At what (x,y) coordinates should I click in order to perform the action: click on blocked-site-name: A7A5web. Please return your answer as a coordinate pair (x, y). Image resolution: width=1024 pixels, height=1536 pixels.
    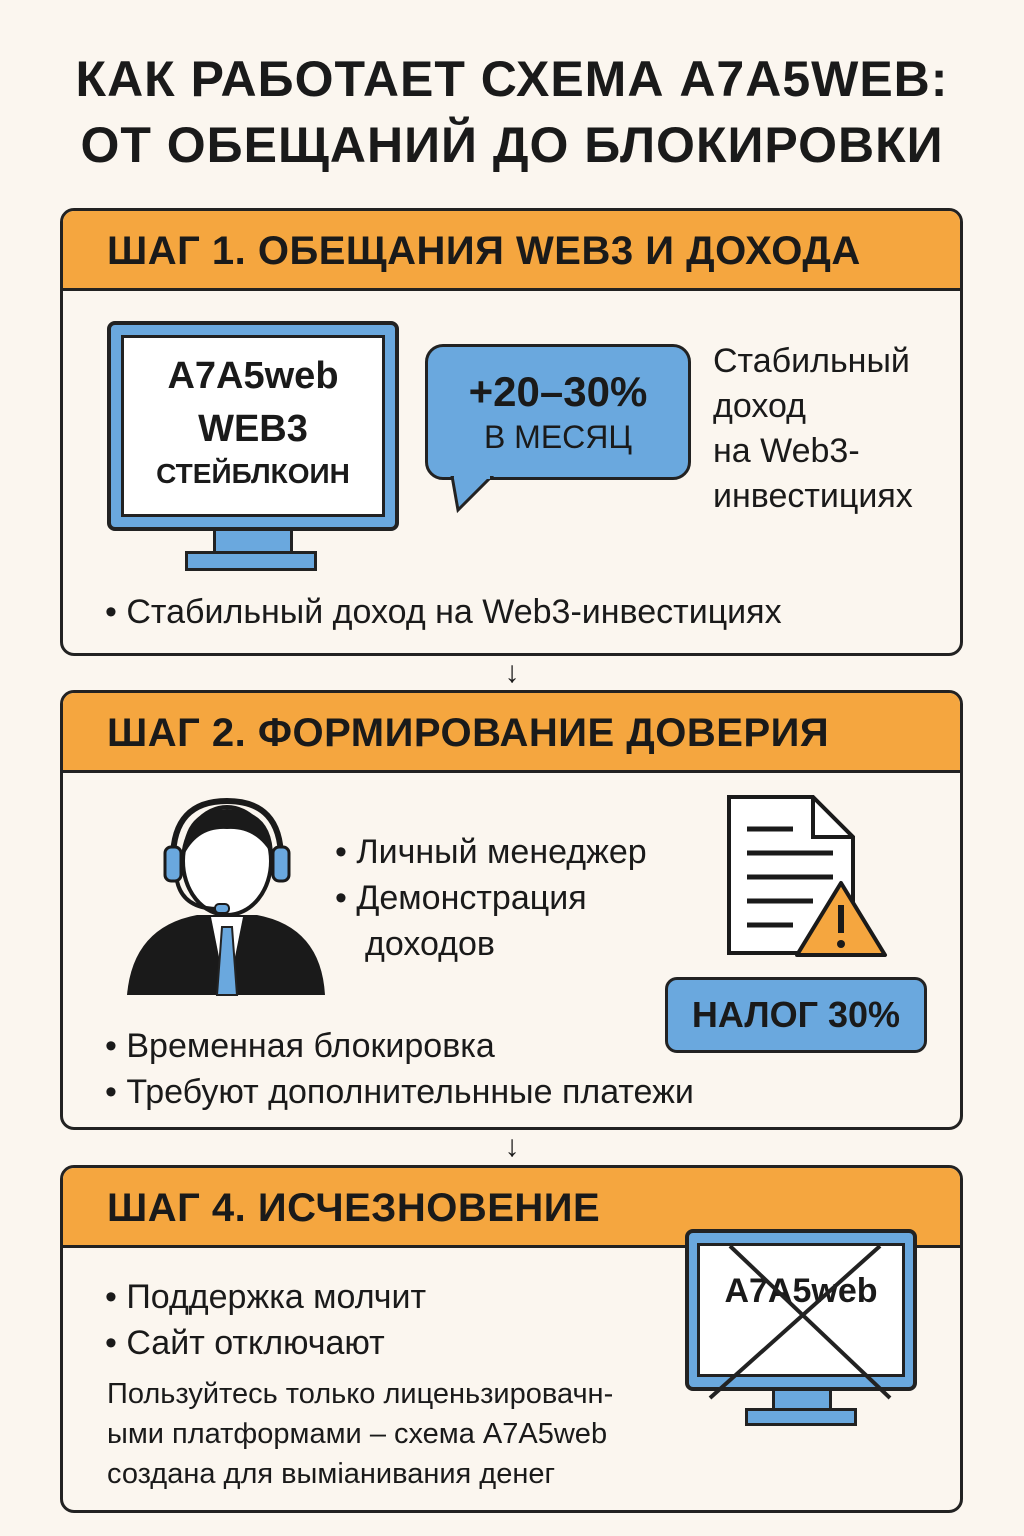
    Looking at the image, I should click on (801, 1310).